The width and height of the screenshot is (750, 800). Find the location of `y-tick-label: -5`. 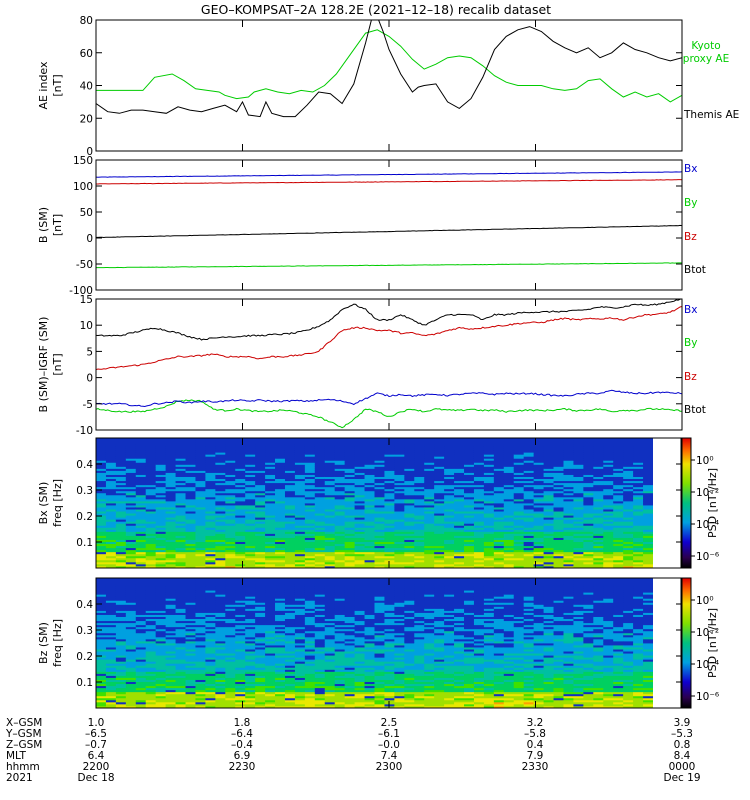

y-tick-label: -5 is located at coordinates (88, 405).